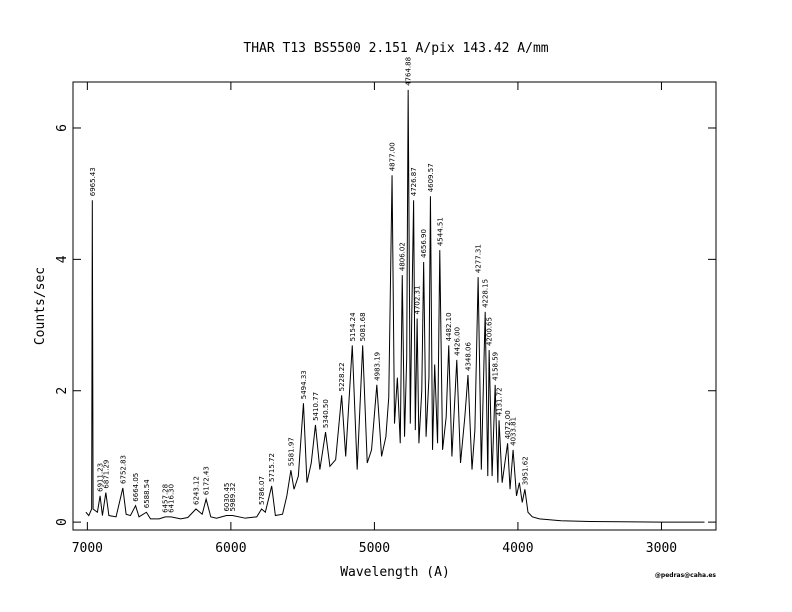 This screenshot has height=612, width=792. Describe the element at coordinates (291, 451) in the screenshot. I see `line-annotation: 5581.97` at that location.